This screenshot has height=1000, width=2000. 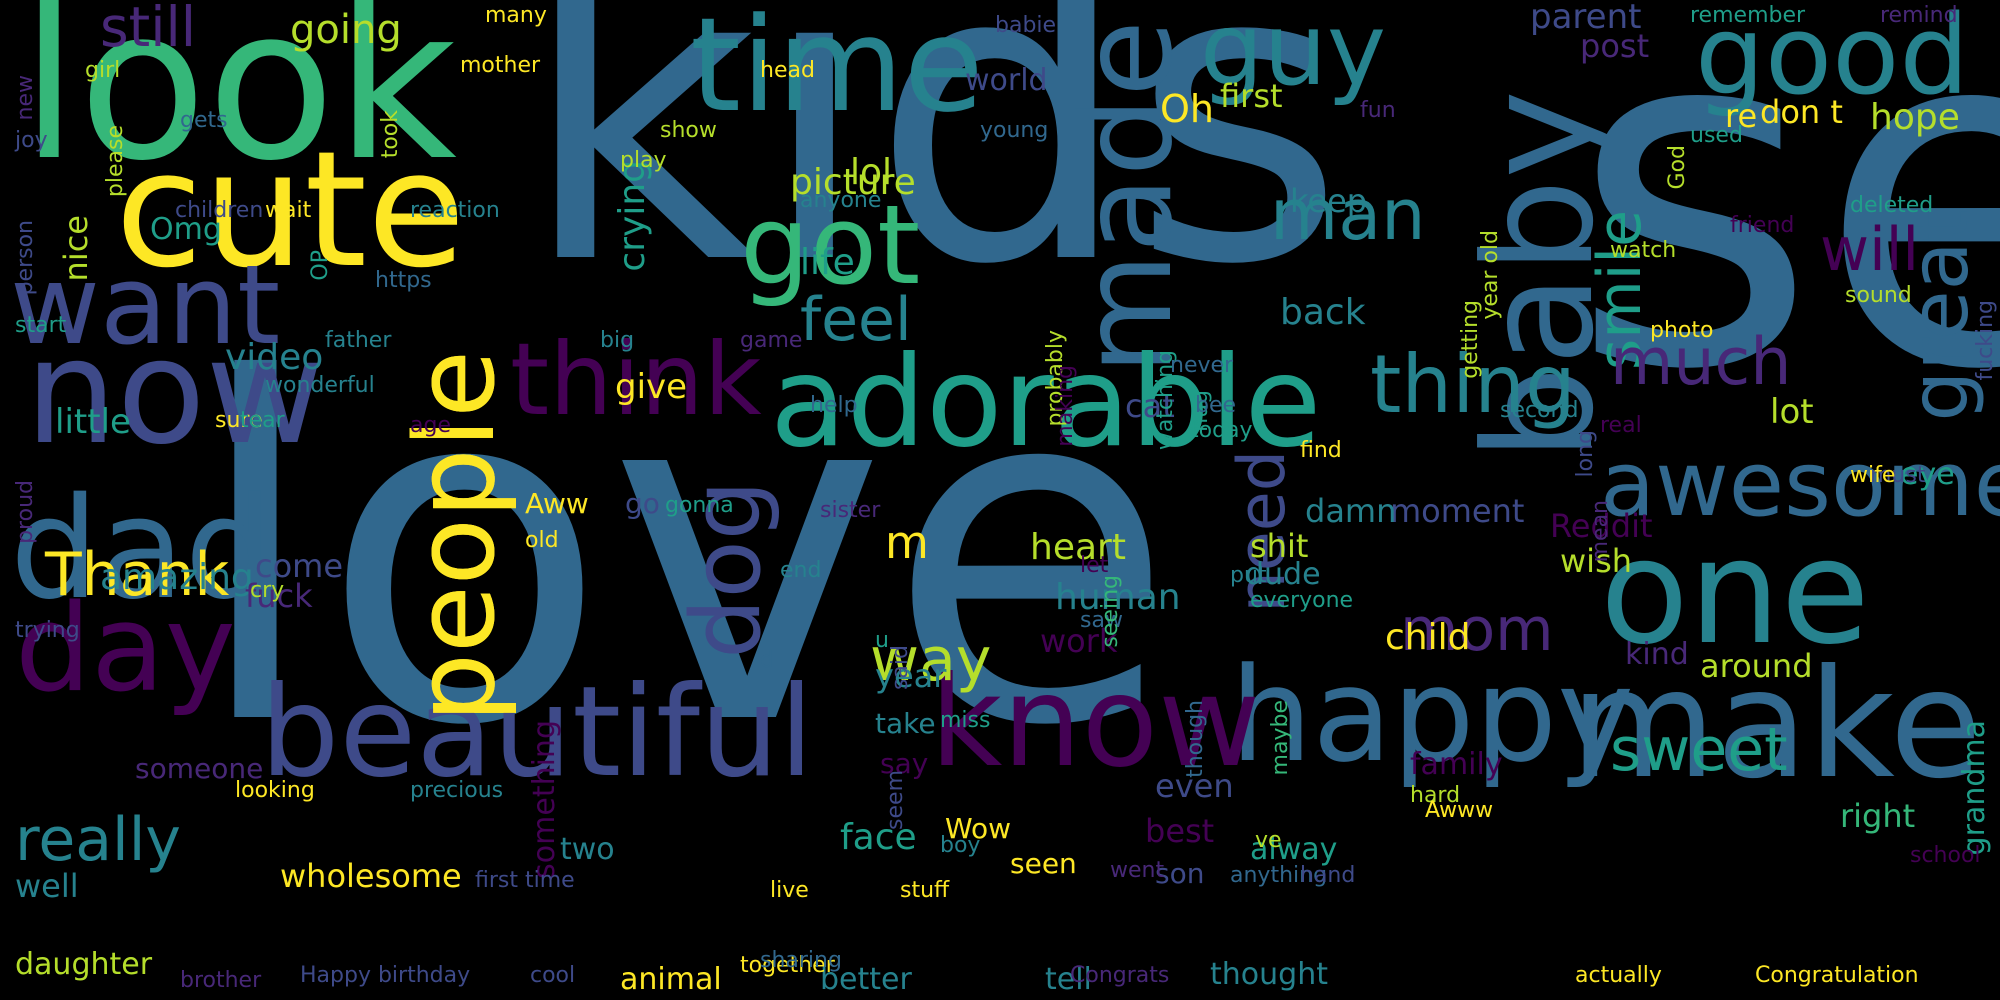 What do you see at coordinates (1600, 531) in the screenshot?
I see `word-mean: mean` at bounding box center [1600, 531].